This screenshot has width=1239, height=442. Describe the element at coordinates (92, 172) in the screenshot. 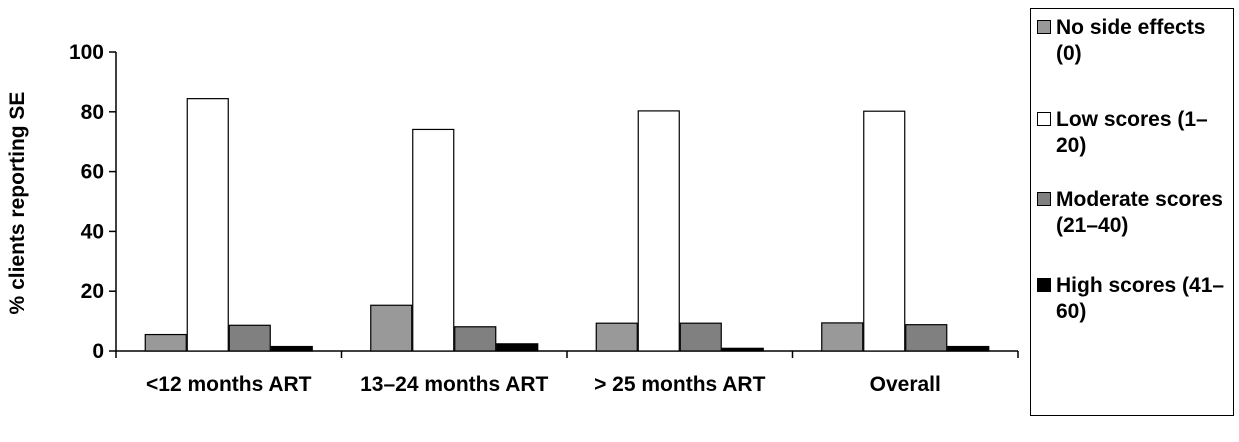

I see `y-tick-label: 60` at that location.